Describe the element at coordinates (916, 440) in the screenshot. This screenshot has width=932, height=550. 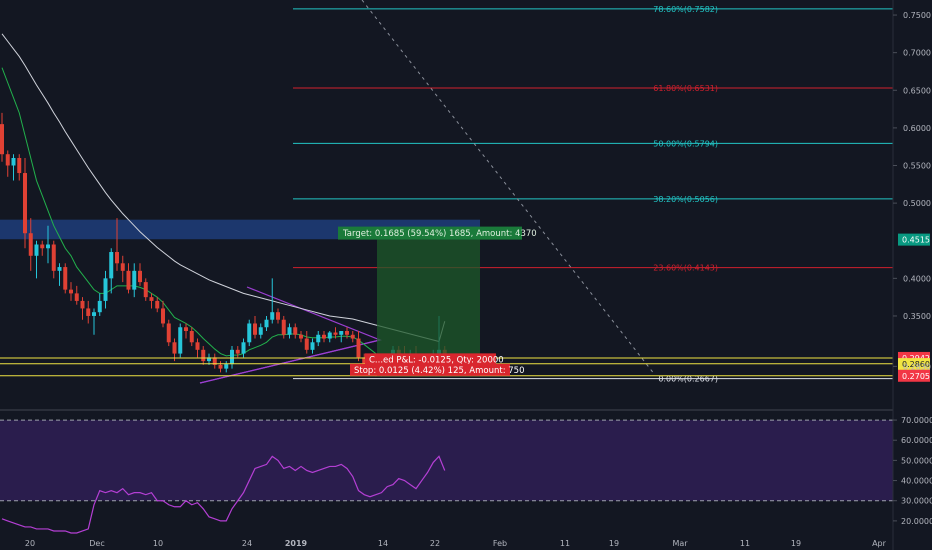
I see `rsi-tick-label: 60.0000` at that location.